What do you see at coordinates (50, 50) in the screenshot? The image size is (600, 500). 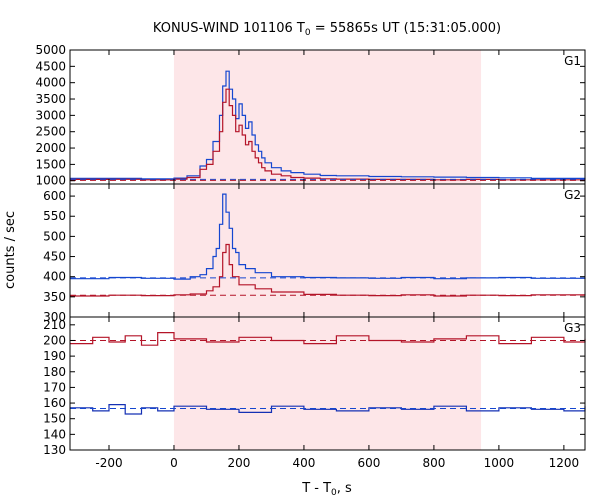 I see `y-tick-label: 5000` at bounding box center [50, 50].